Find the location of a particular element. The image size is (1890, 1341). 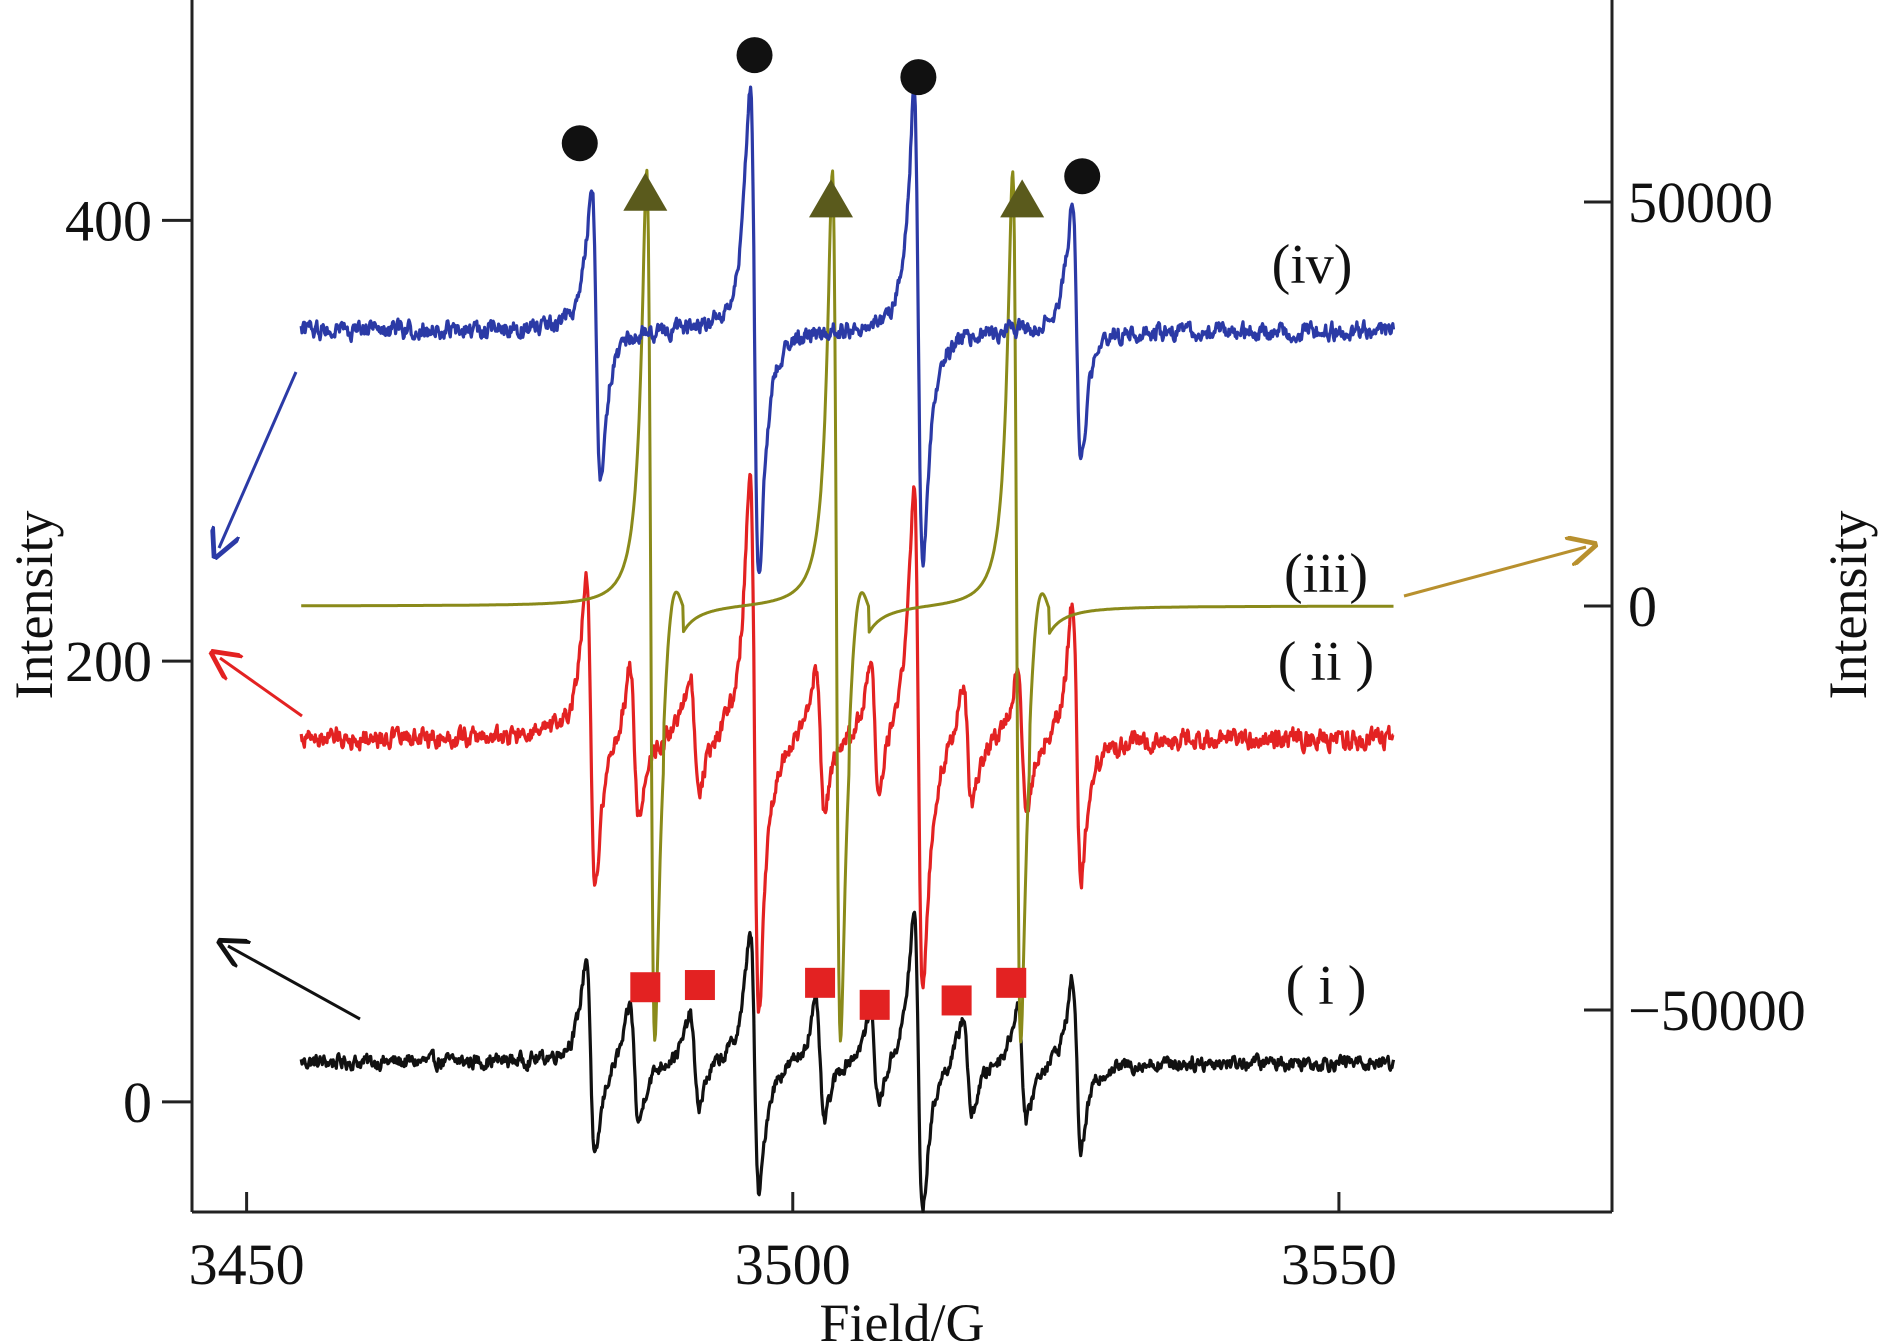

left-y-tick-label: 0 is located at coordinates (137, 1102).